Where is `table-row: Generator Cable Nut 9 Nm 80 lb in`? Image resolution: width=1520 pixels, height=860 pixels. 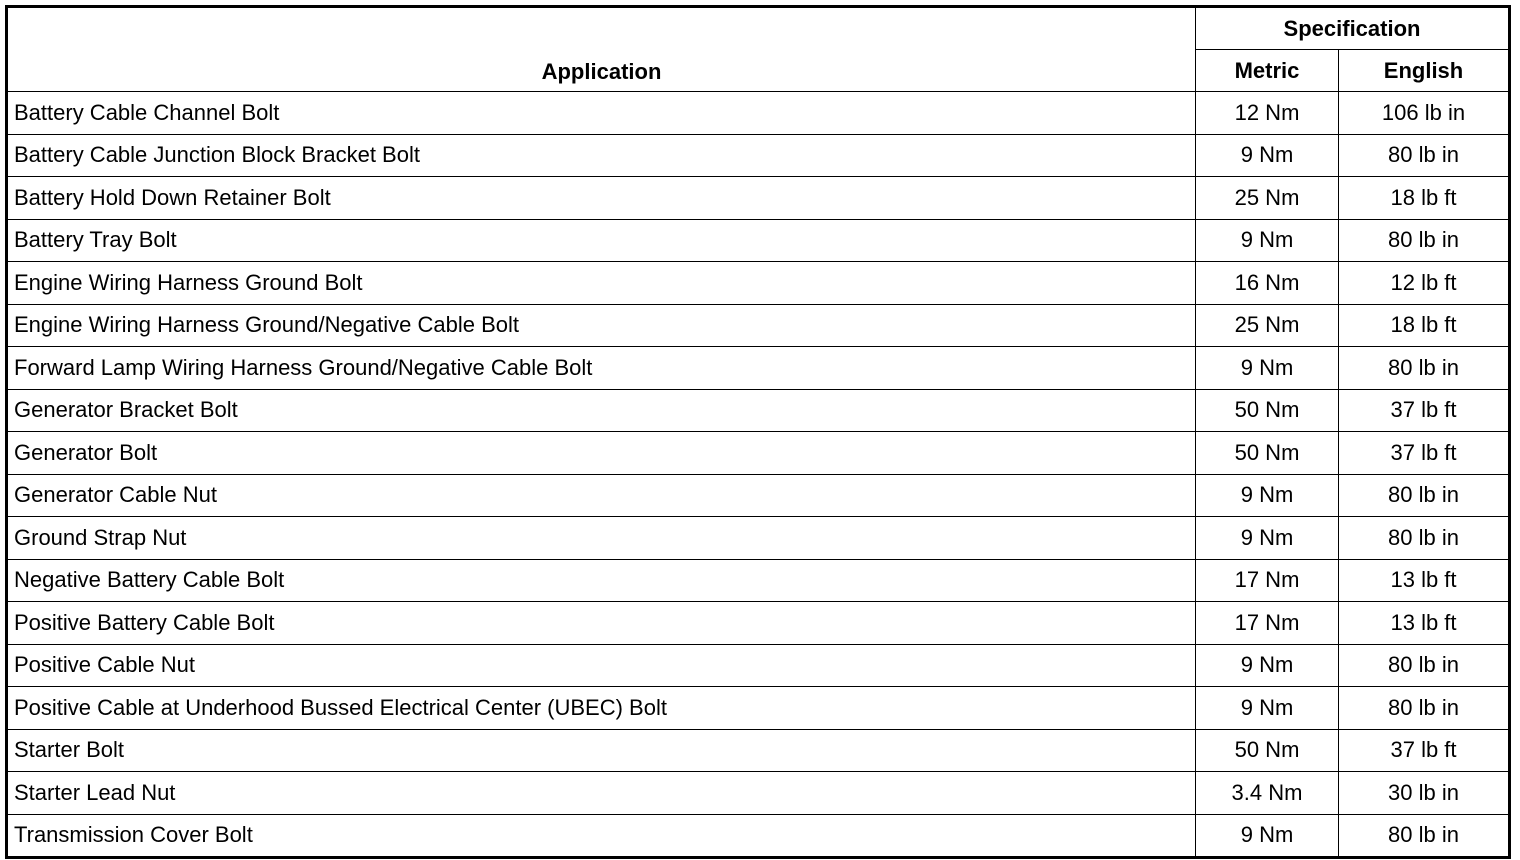
table-row: Generator Cable Nut 9 Nm 80 lb in is located at coordinates (758, 495).